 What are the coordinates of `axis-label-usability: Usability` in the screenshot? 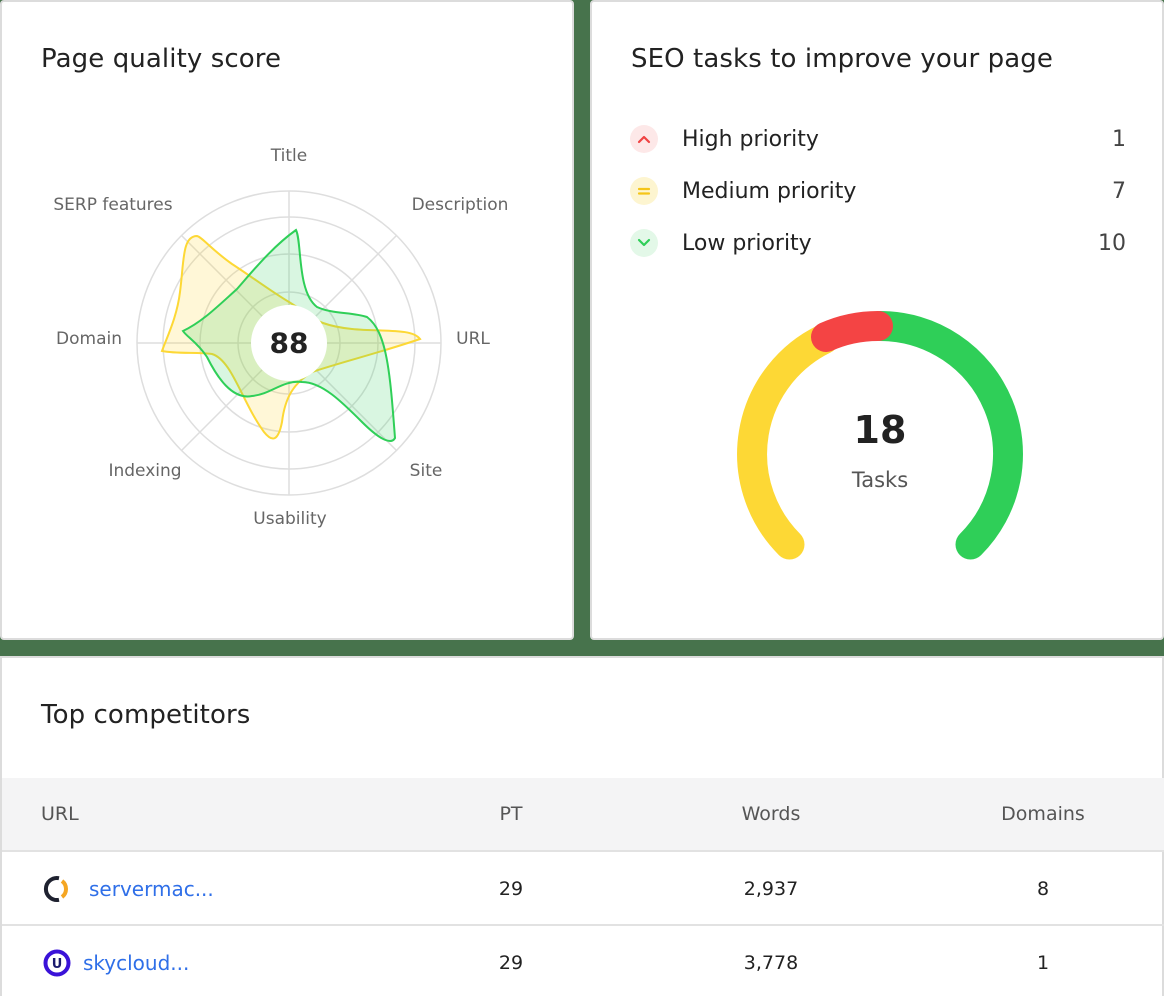 It's located at (290, 519).